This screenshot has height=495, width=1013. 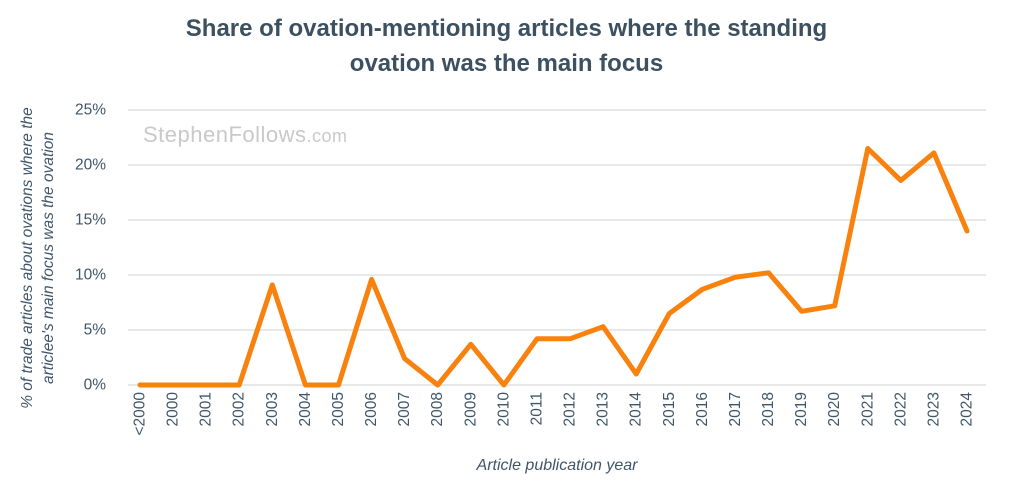 What do you see at coordinates (90, 110) in the screenshot?
I see `y-tick-label: 25%` at bounding box center [90, 110].